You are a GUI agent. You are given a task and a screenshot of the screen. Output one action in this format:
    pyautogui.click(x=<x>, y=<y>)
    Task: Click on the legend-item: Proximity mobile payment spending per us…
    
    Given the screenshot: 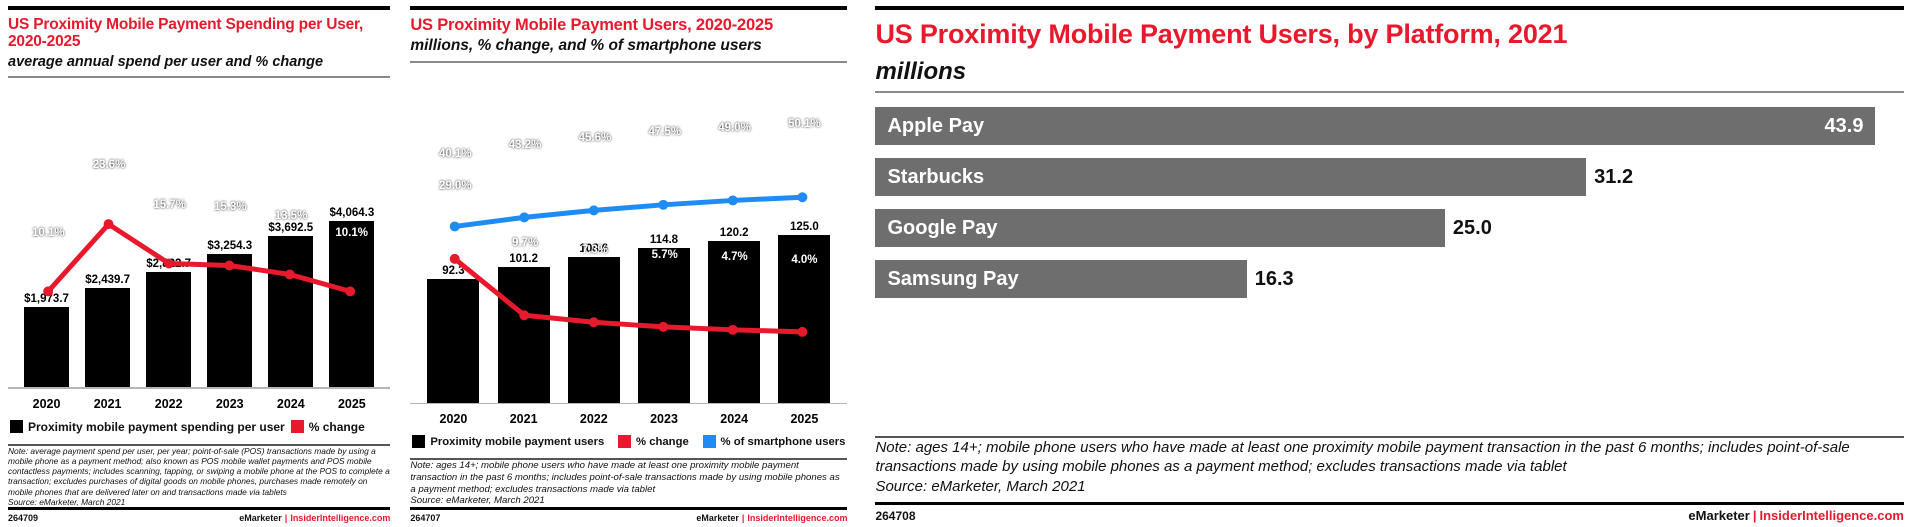 What is the action you would take?
    pyautogui.click(x=147, y=427)
    